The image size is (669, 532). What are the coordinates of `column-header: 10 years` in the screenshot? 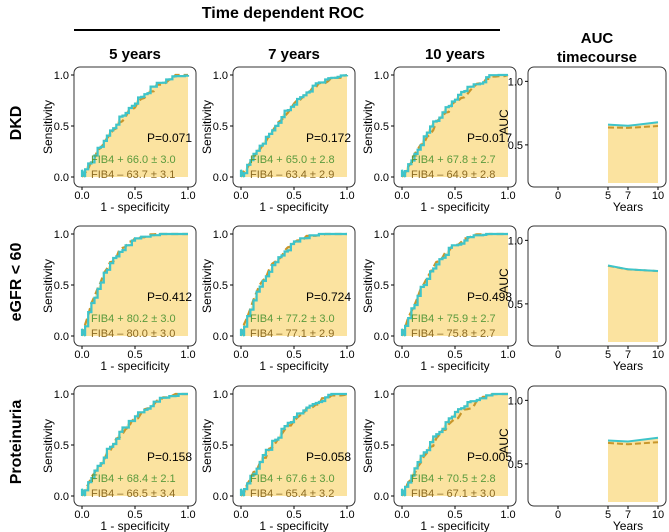 It's located at (455, 54).